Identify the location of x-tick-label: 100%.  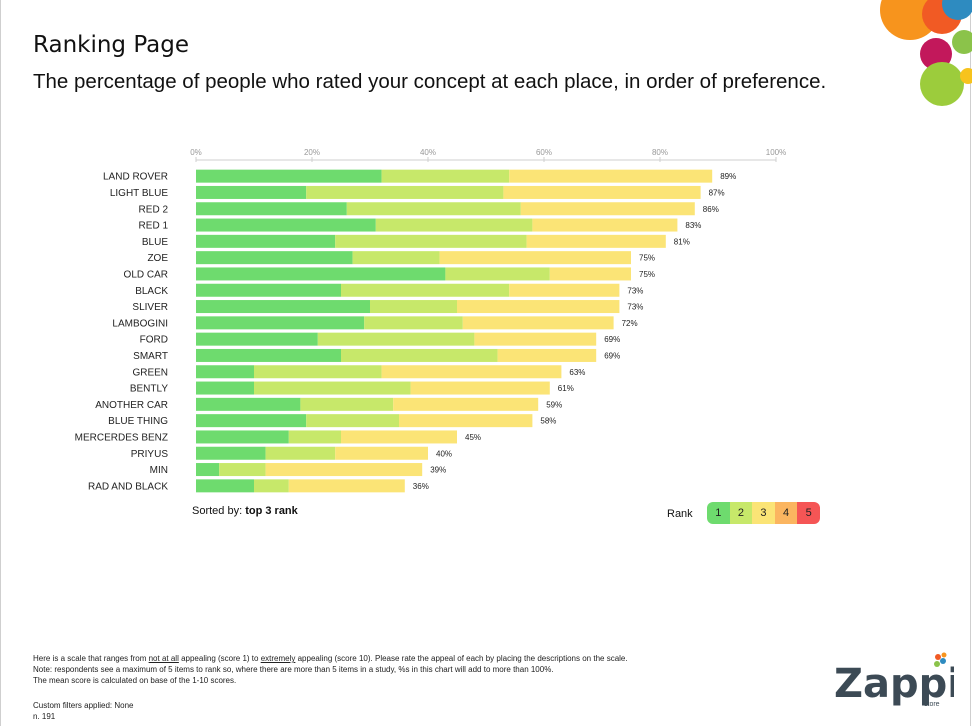
(776, 152).